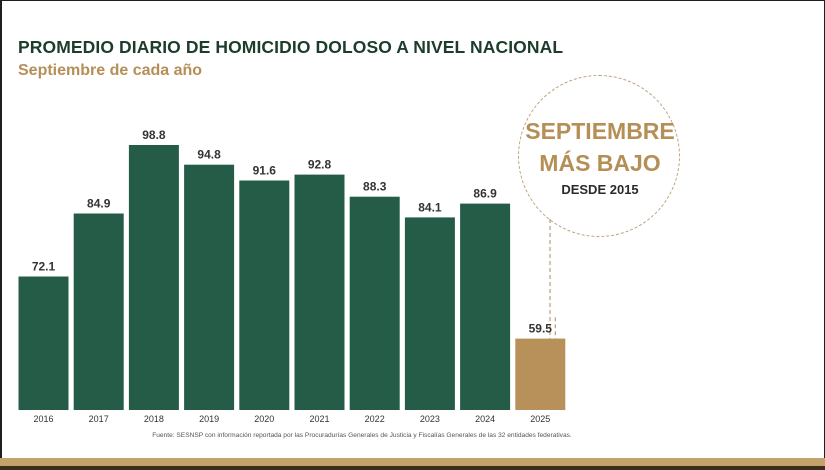 The height and width of the screenshot is (470, 825). I want to click on value-label-2022: 88.3, so click(375, 187).